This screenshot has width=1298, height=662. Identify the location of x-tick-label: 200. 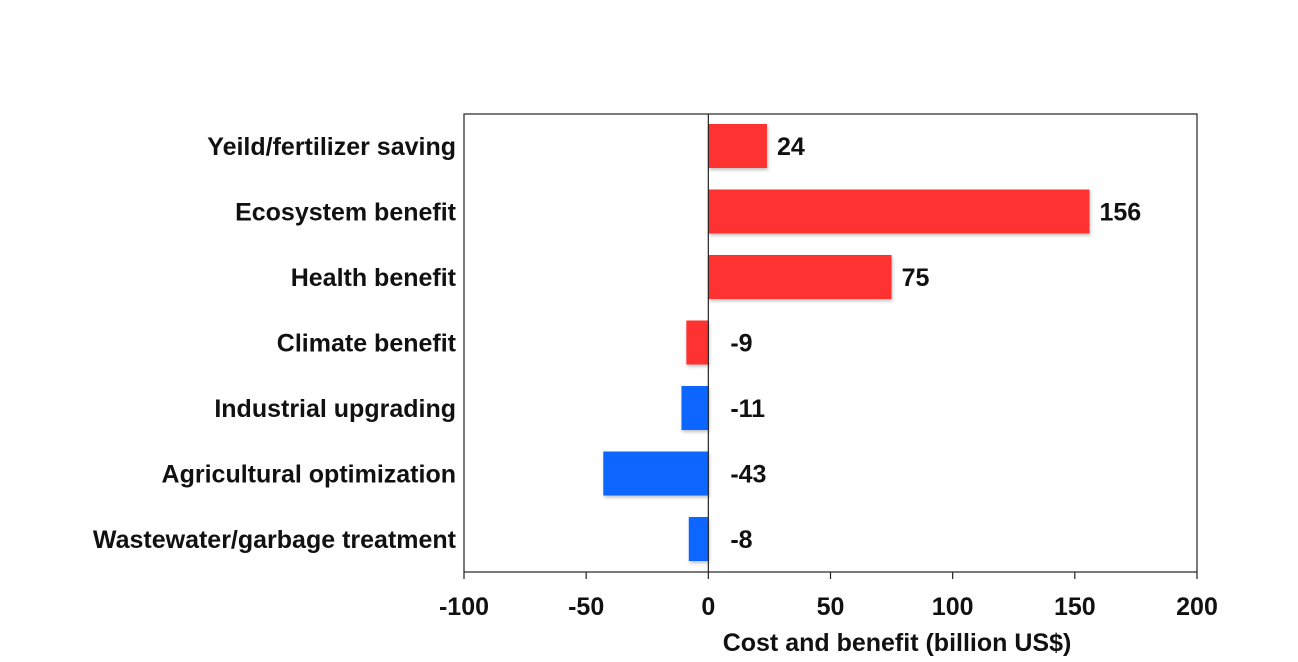
(1197, 607).